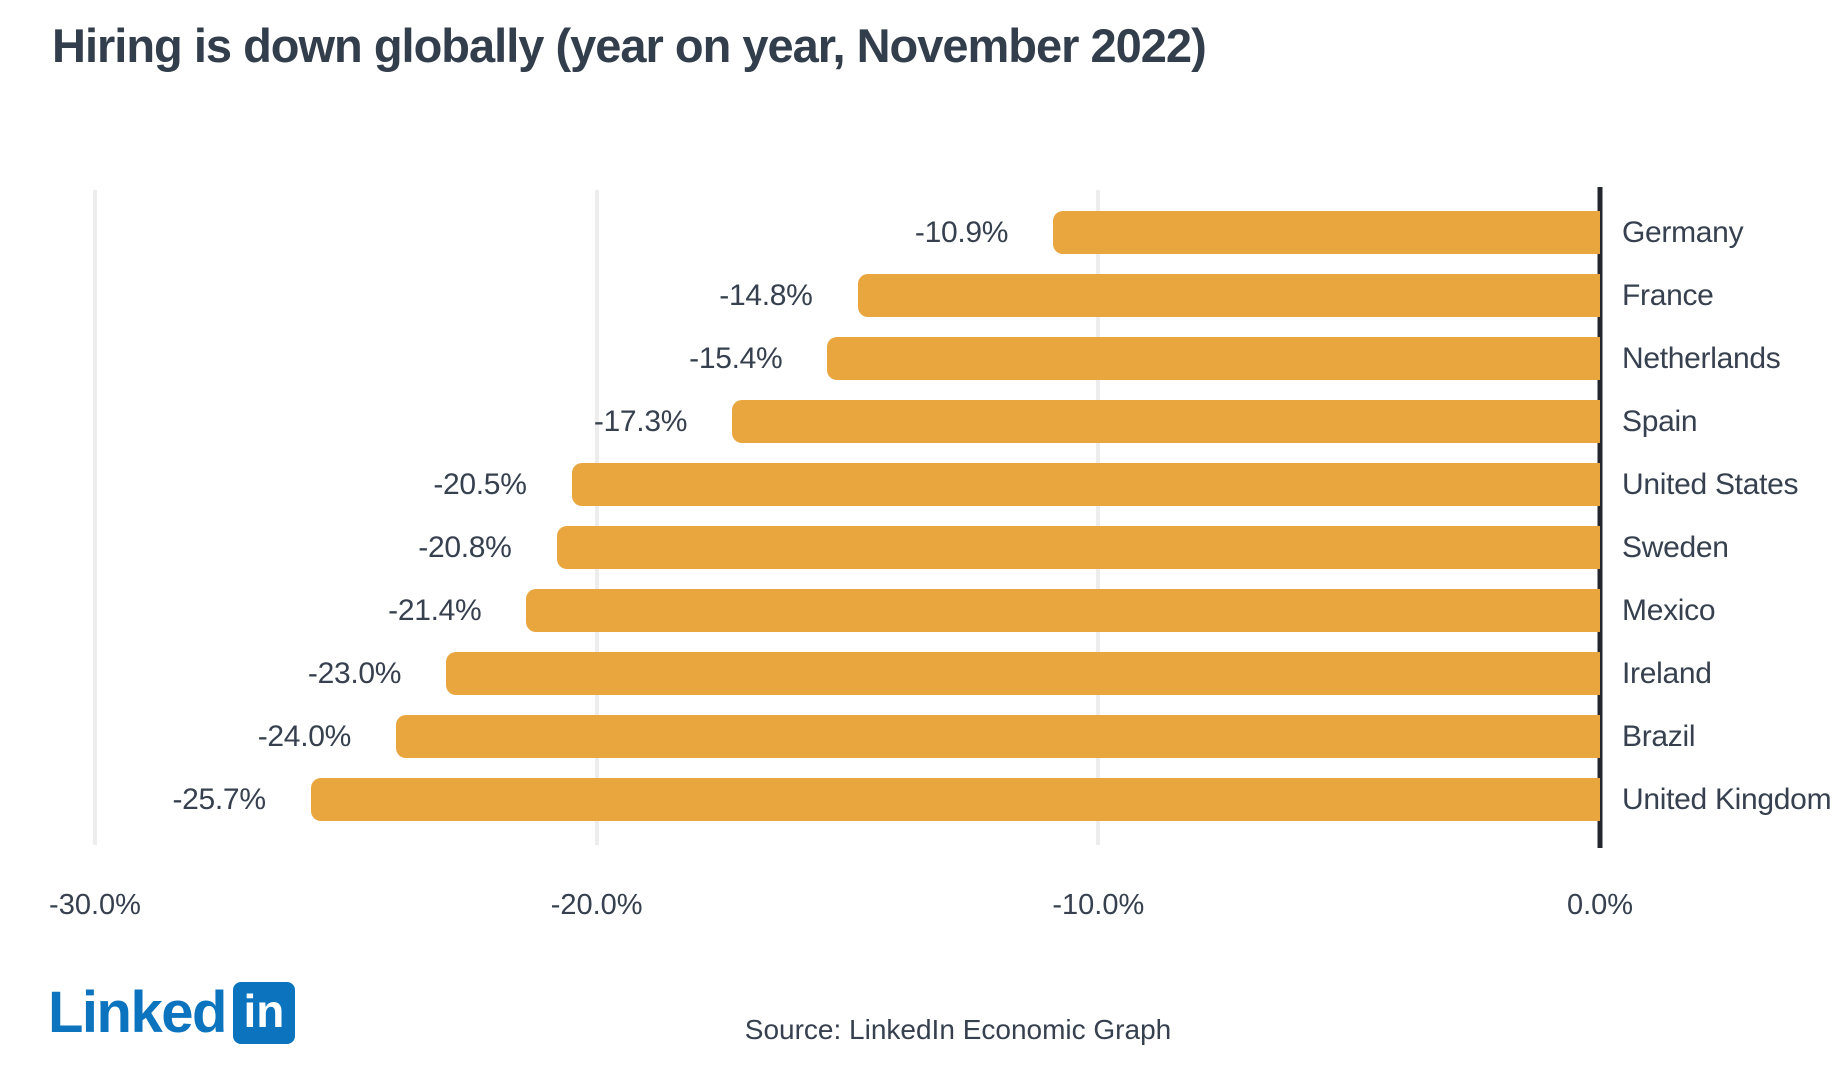 The image size is (1832, 1080). Describe the element at coordinates (640, 421) in the screenshot. I see `value-label: -17.3%` at that location.